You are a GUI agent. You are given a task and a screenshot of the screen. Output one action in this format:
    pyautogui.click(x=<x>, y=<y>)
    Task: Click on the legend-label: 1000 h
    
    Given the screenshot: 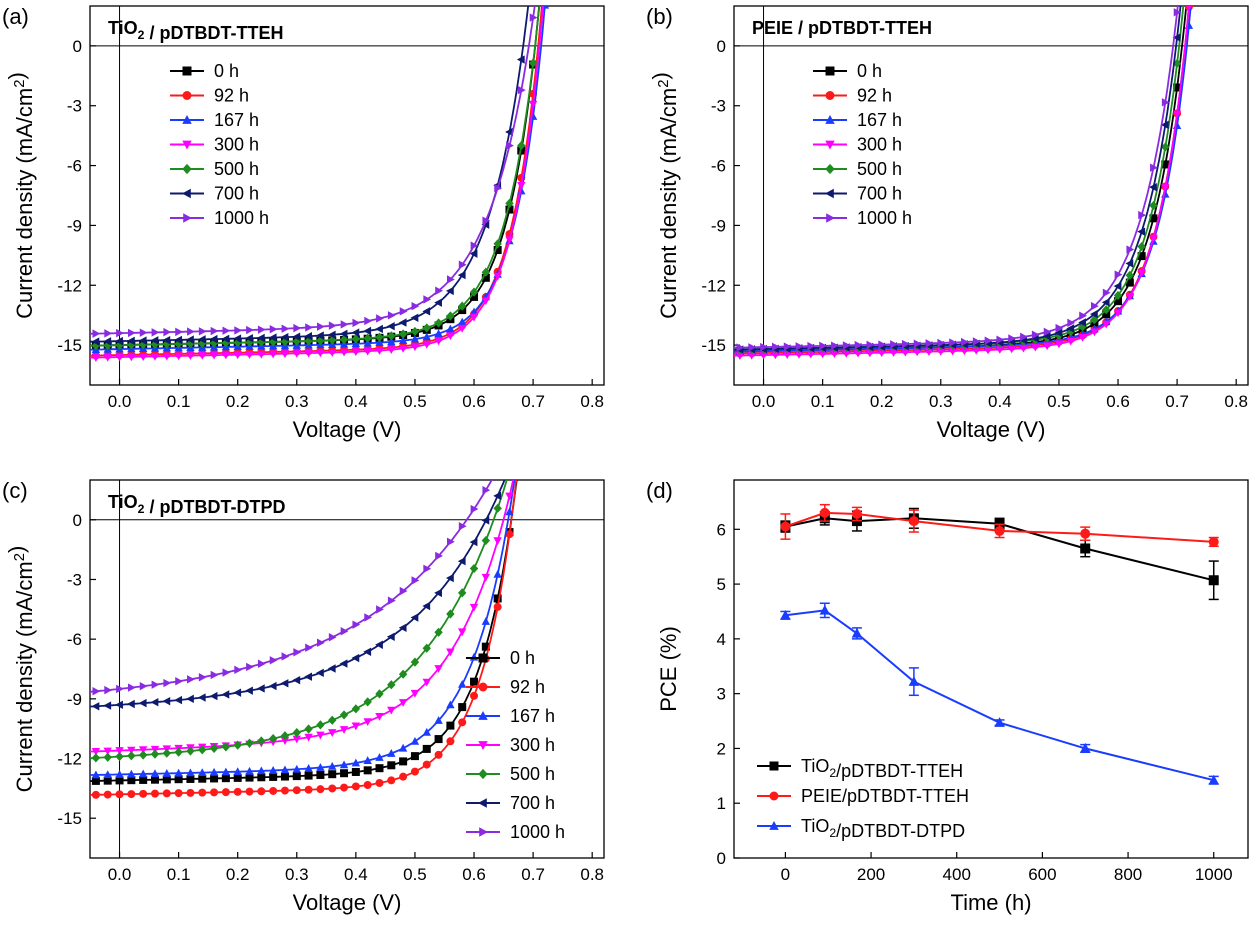 What is the action you would take?
    pyautogui.click(x=884, y=218)
    